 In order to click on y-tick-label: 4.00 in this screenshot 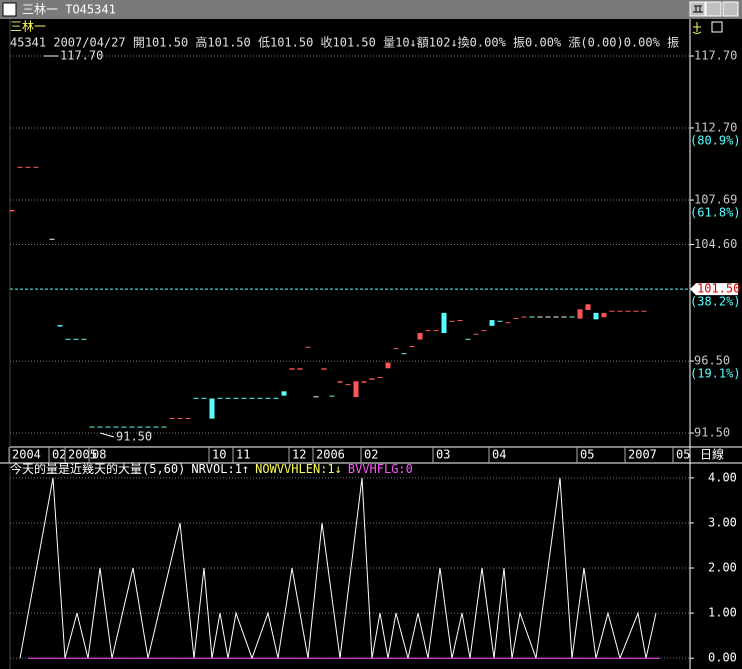, I will do `click(722, 477)`.